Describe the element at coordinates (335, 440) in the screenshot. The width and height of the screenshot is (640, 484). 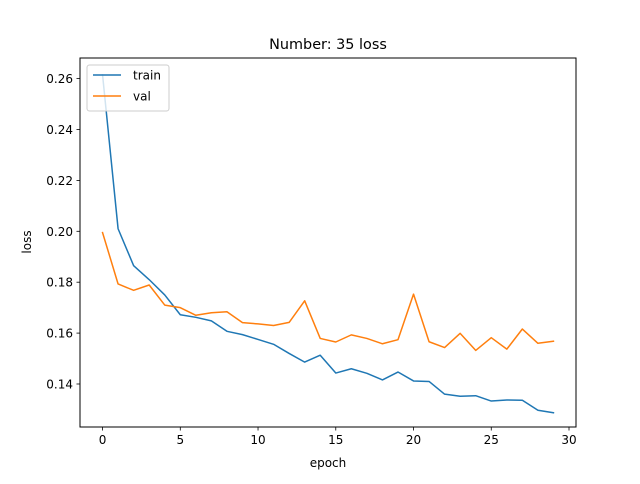
I see `x-tick-label: 15` at that location.